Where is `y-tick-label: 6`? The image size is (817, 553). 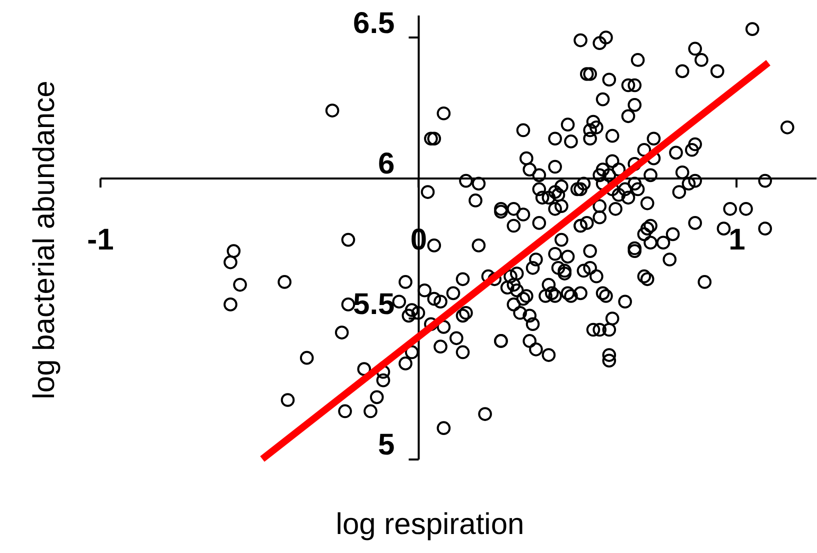
y-tick-label: 6 is located at coordinates (386, 163).